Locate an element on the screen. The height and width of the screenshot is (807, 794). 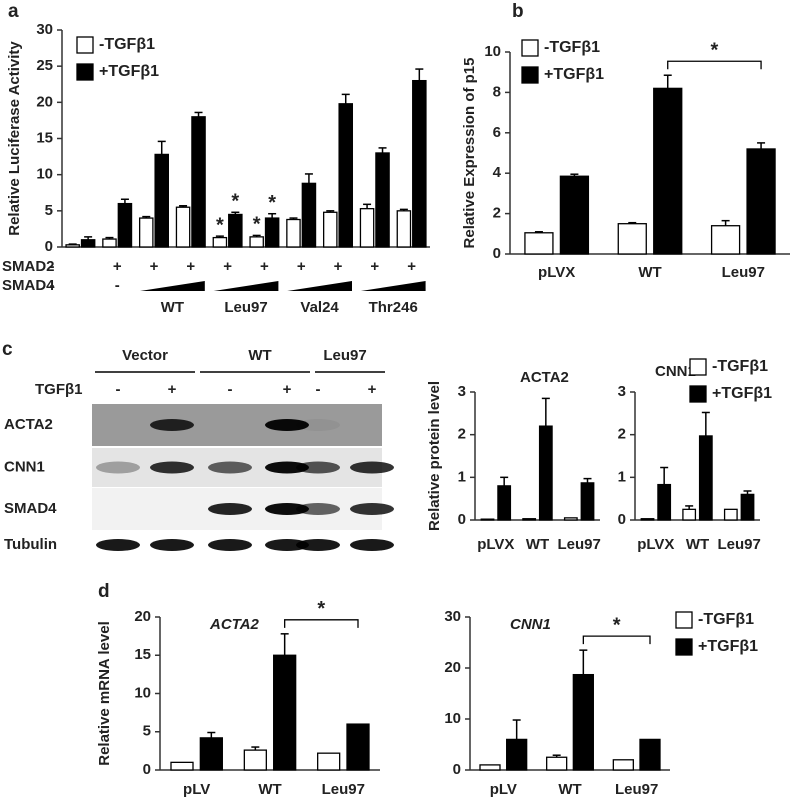
y-axis-label: Relative mRNA level is located at coordinates (104, 693).